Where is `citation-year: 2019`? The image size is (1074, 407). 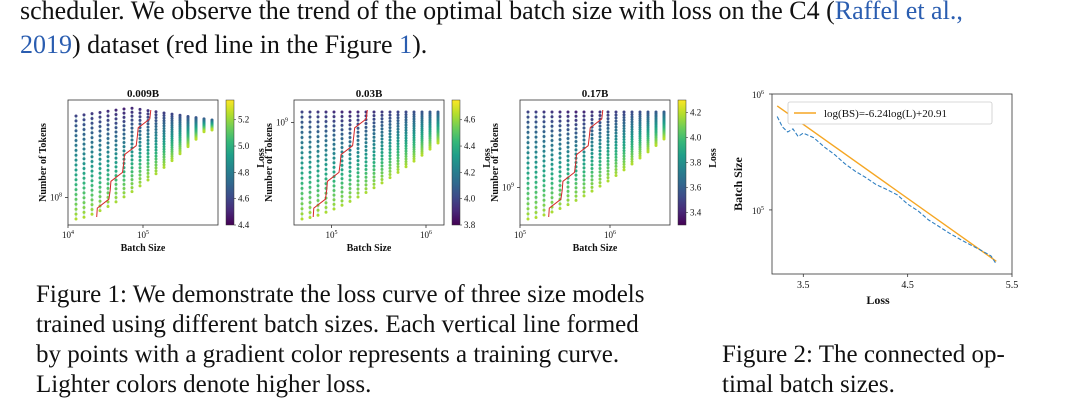
citation-year: 2019 is located at coordinates (46, 44).